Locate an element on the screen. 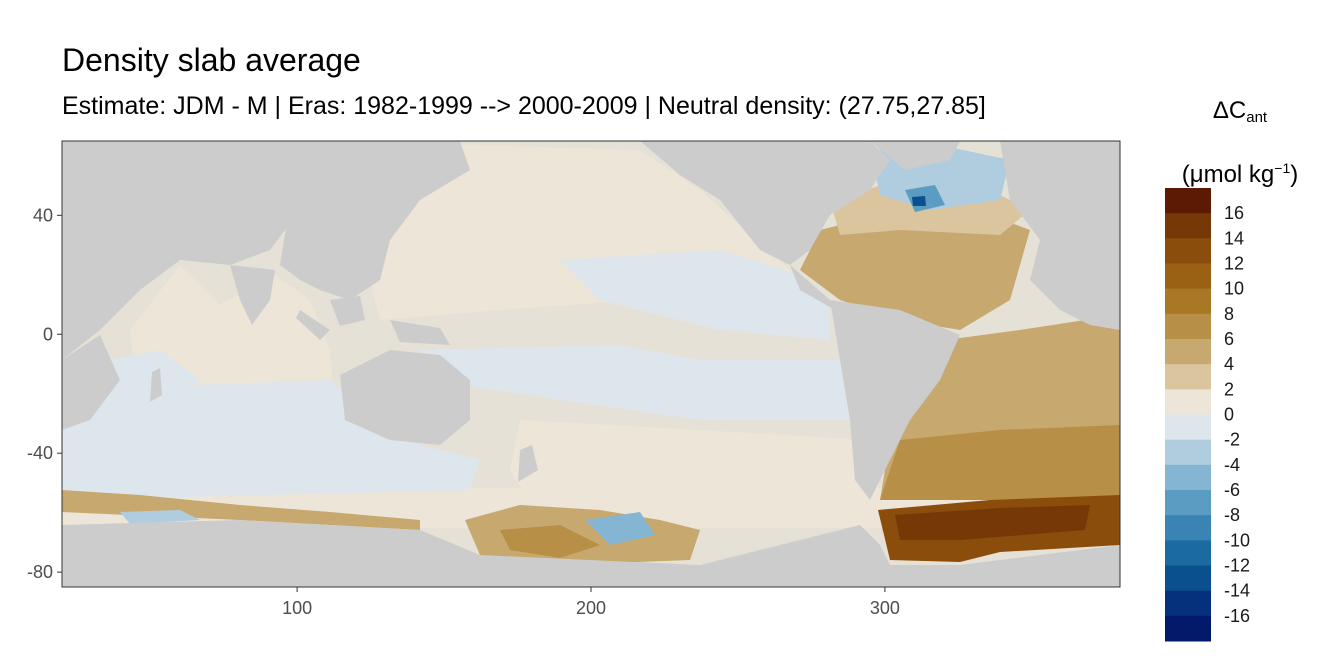 Image resolution: width=1344 pixels, height=672 pixels. legend-label: 0 is located at coordinates (1229, 415).